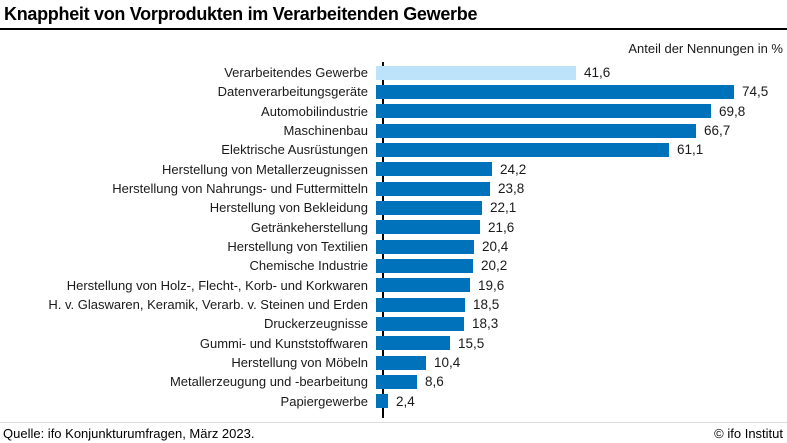 This screenshot has width=787, height=443. I want to click on category-label: Chemische Industrie, so click(309, 266).